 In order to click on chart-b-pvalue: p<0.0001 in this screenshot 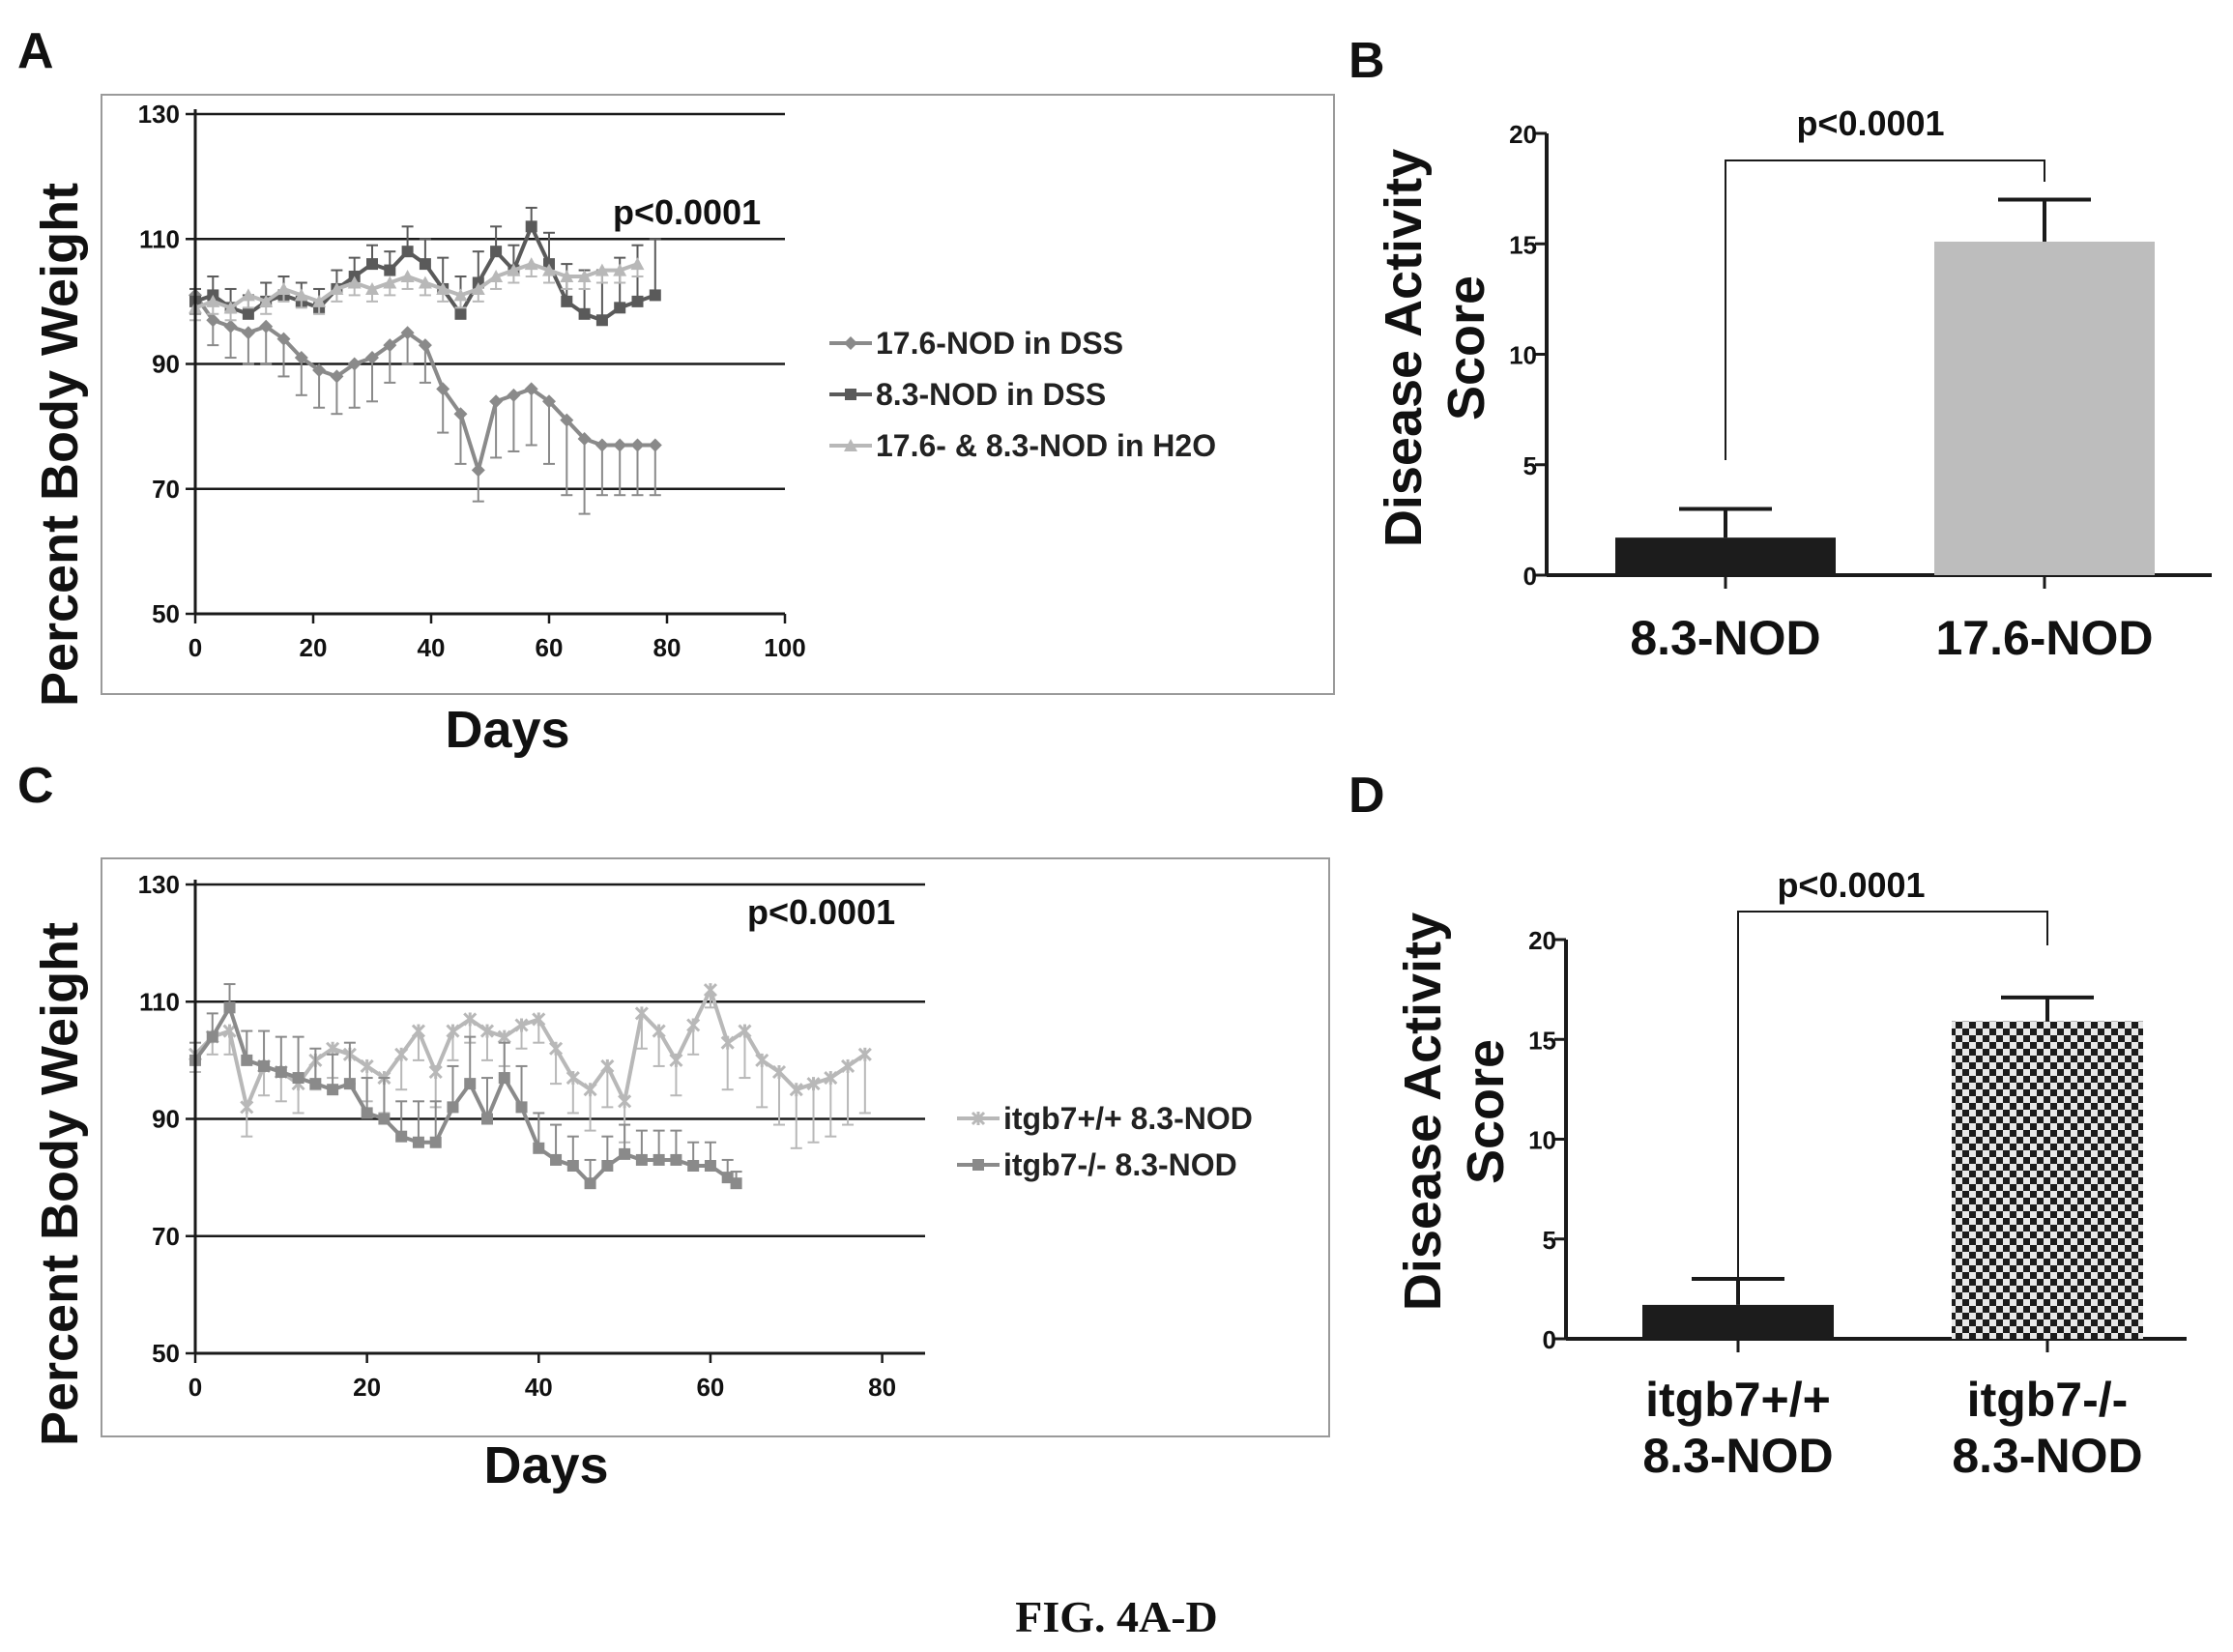, I will do `click(1870, 123)`.